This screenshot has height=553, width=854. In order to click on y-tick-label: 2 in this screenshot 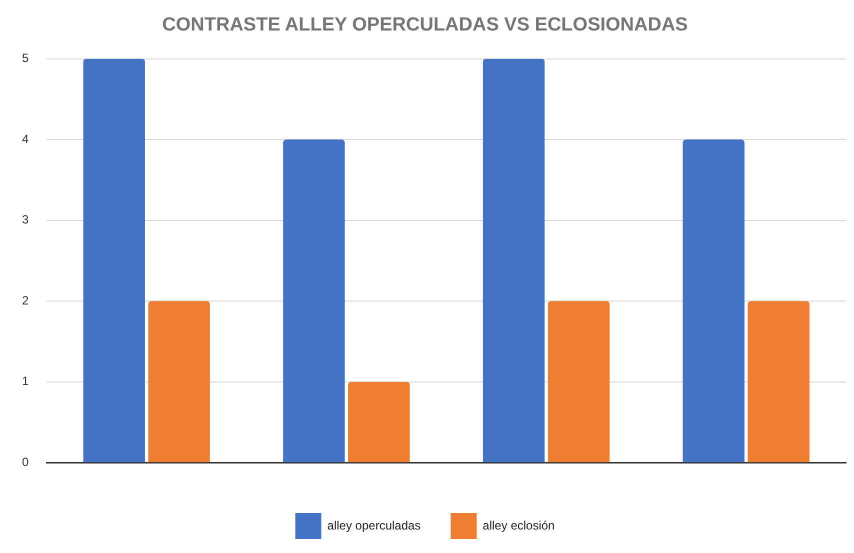, I will do `click(25, 300)`.